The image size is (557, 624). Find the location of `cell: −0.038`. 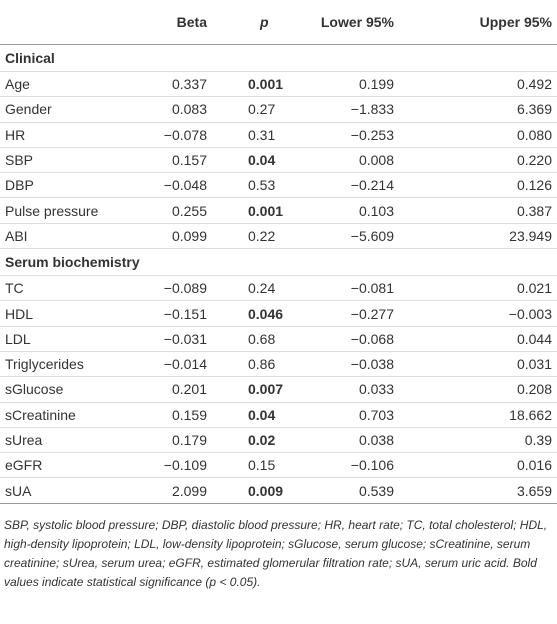

cell: −0.038 is located at coordinates (353, 364).